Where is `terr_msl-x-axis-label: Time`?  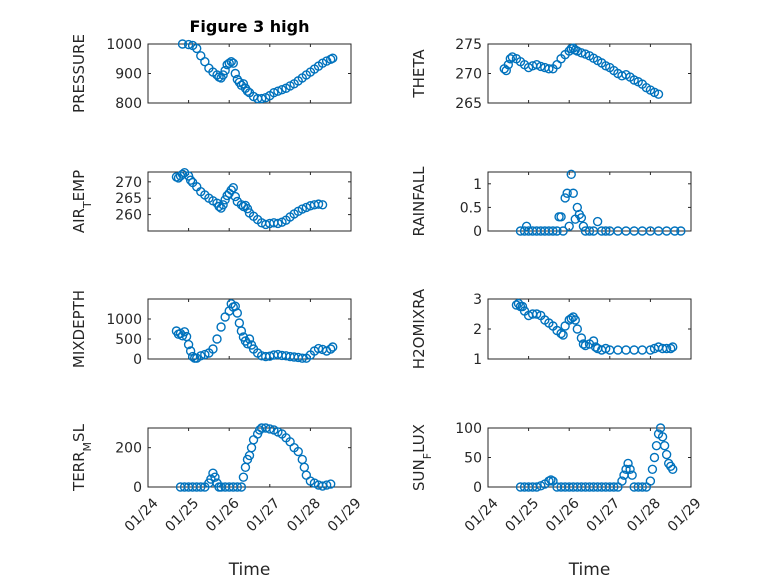
terr_msl-x-axis-label: Time is located at coordinates (249, 570).